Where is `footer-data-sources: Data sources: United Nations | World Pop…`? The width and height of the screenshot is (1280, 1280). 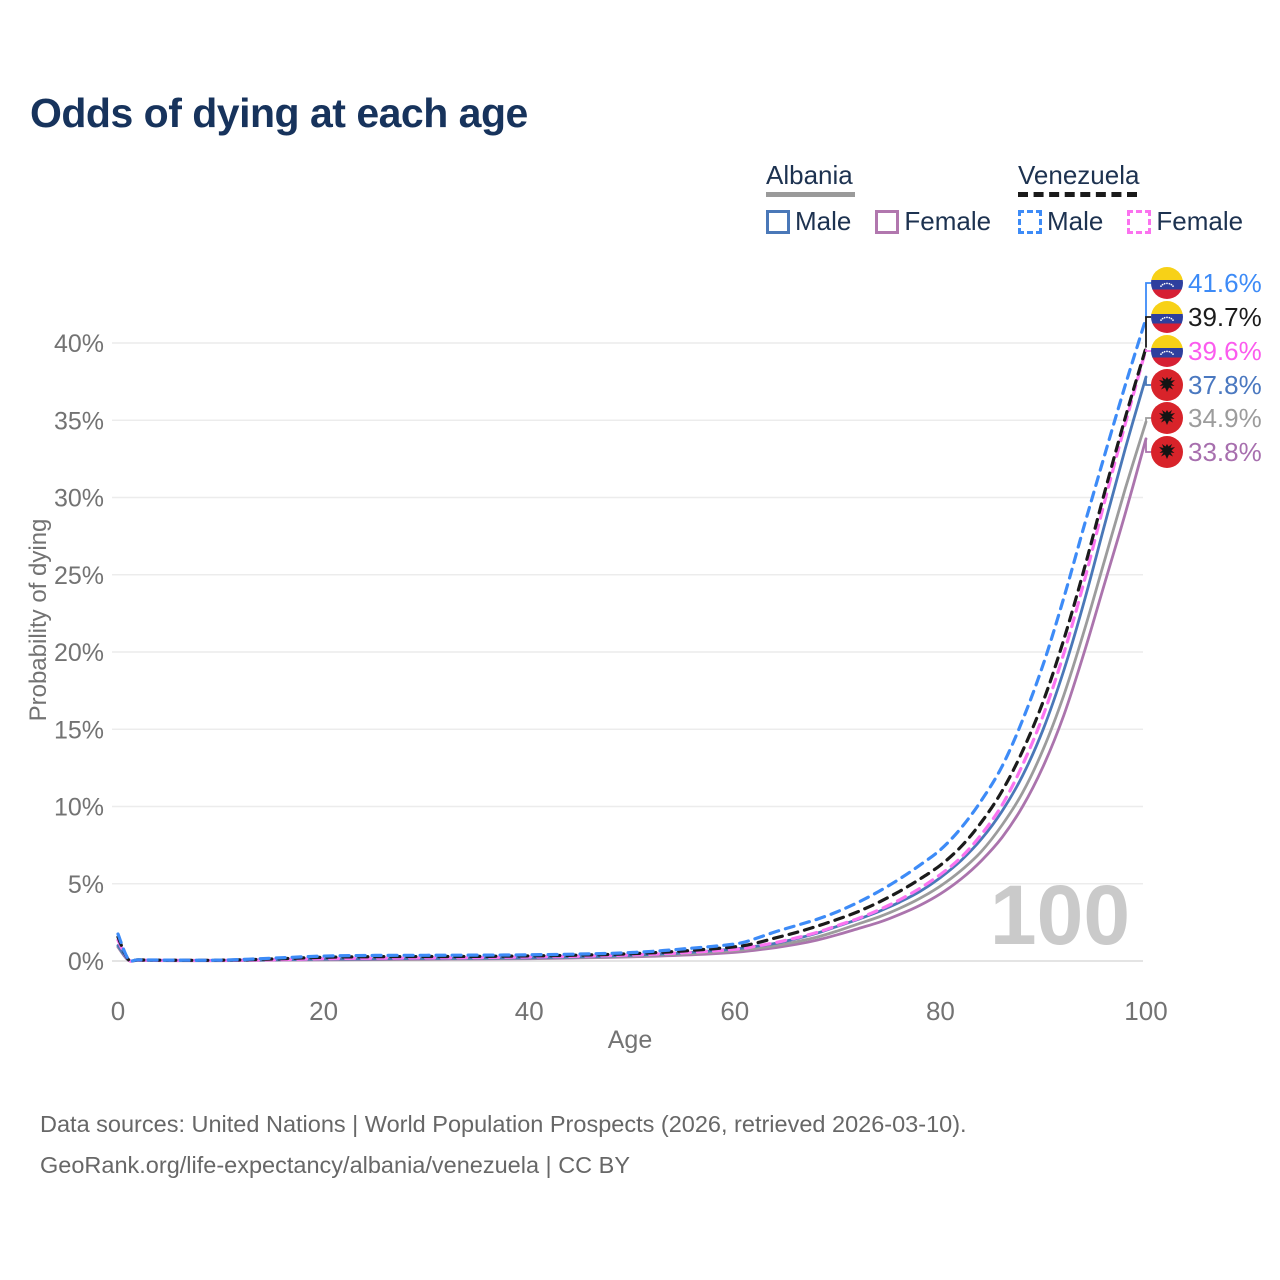 footer-data-sources: Data sources: United Nations | World Pop… is located at coordinates (503, 1124).